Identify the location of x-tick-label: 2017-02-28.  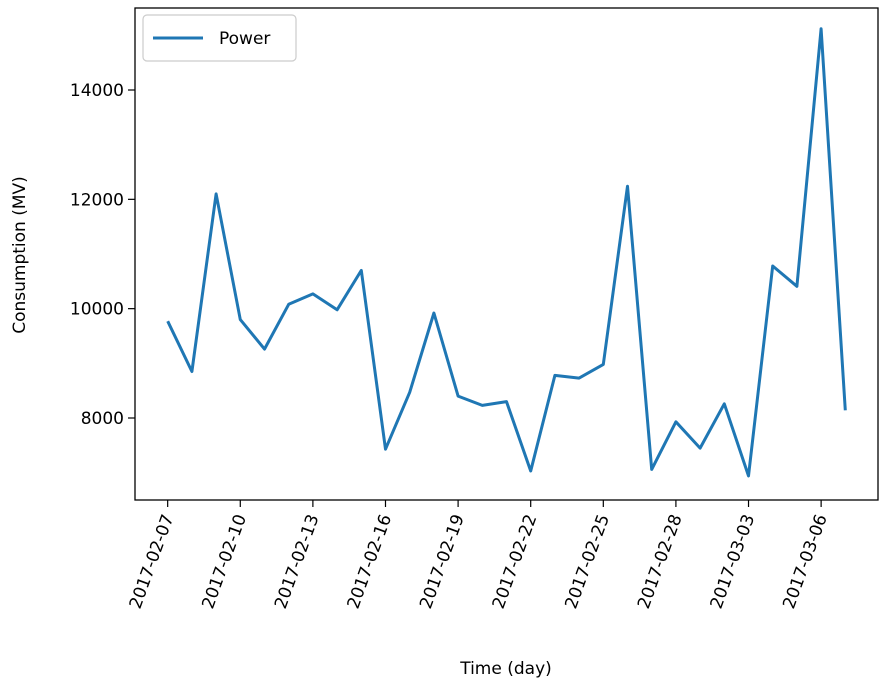
(660, 562).